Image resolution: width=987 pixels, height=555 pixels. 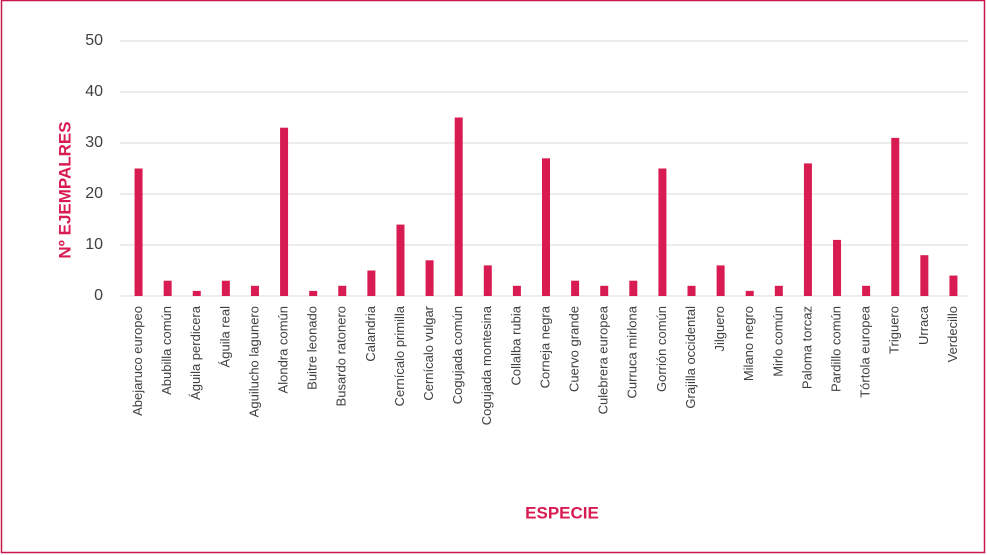 What do you see at coordinates (632, 351) in the screenshot?
I see `x-tick-label: Curruca mirlona` at bounding box center [632, 351].